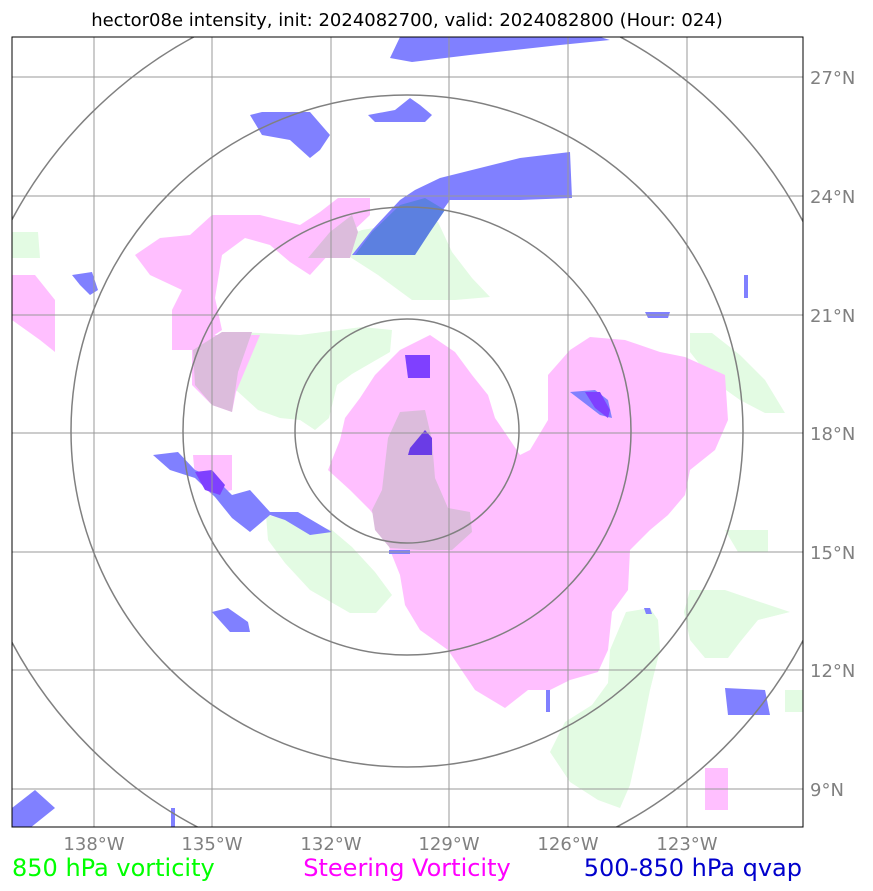 The height and width of the screenshot is (891, 873). I want to click on qvap-steering-overlap-layer, so click(402, 425).